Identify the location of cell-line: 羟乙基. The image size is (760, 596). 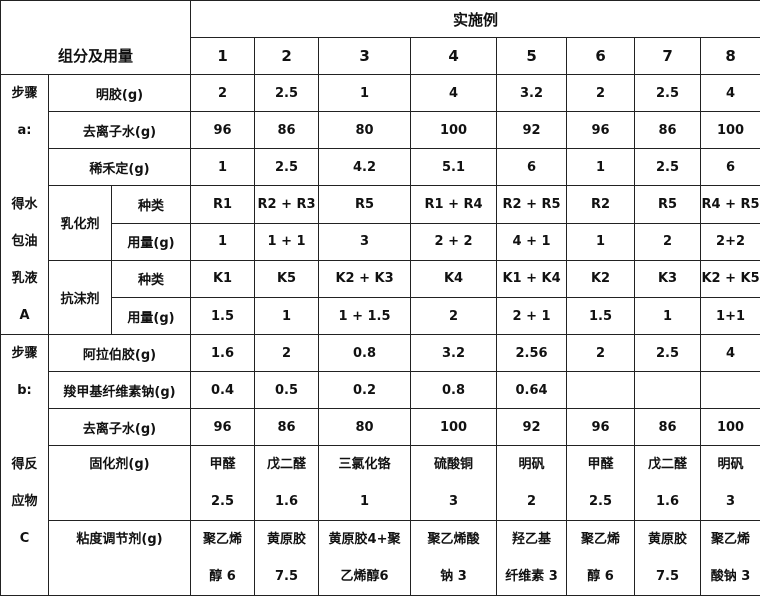
(531, 539).